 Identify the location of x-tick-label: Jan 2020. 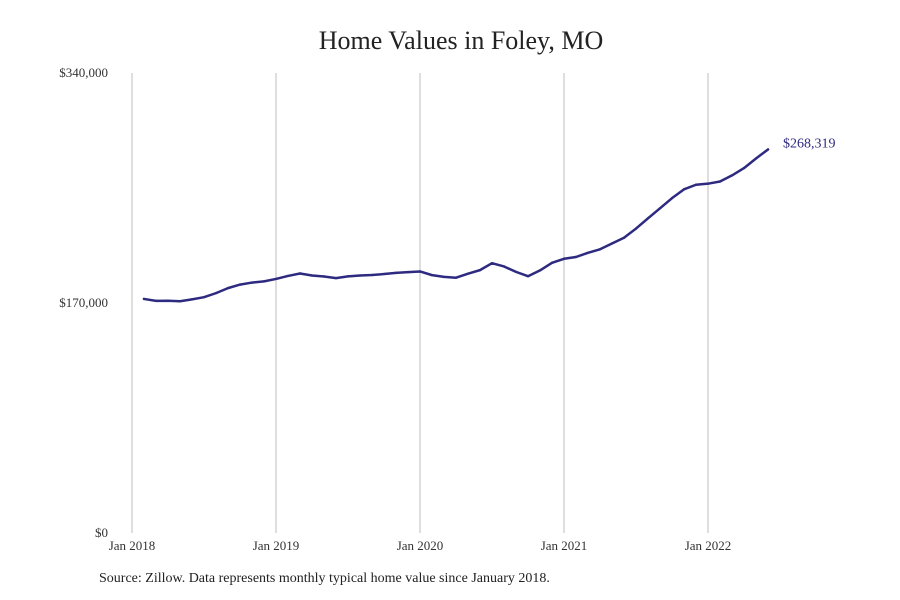
(420, 545).